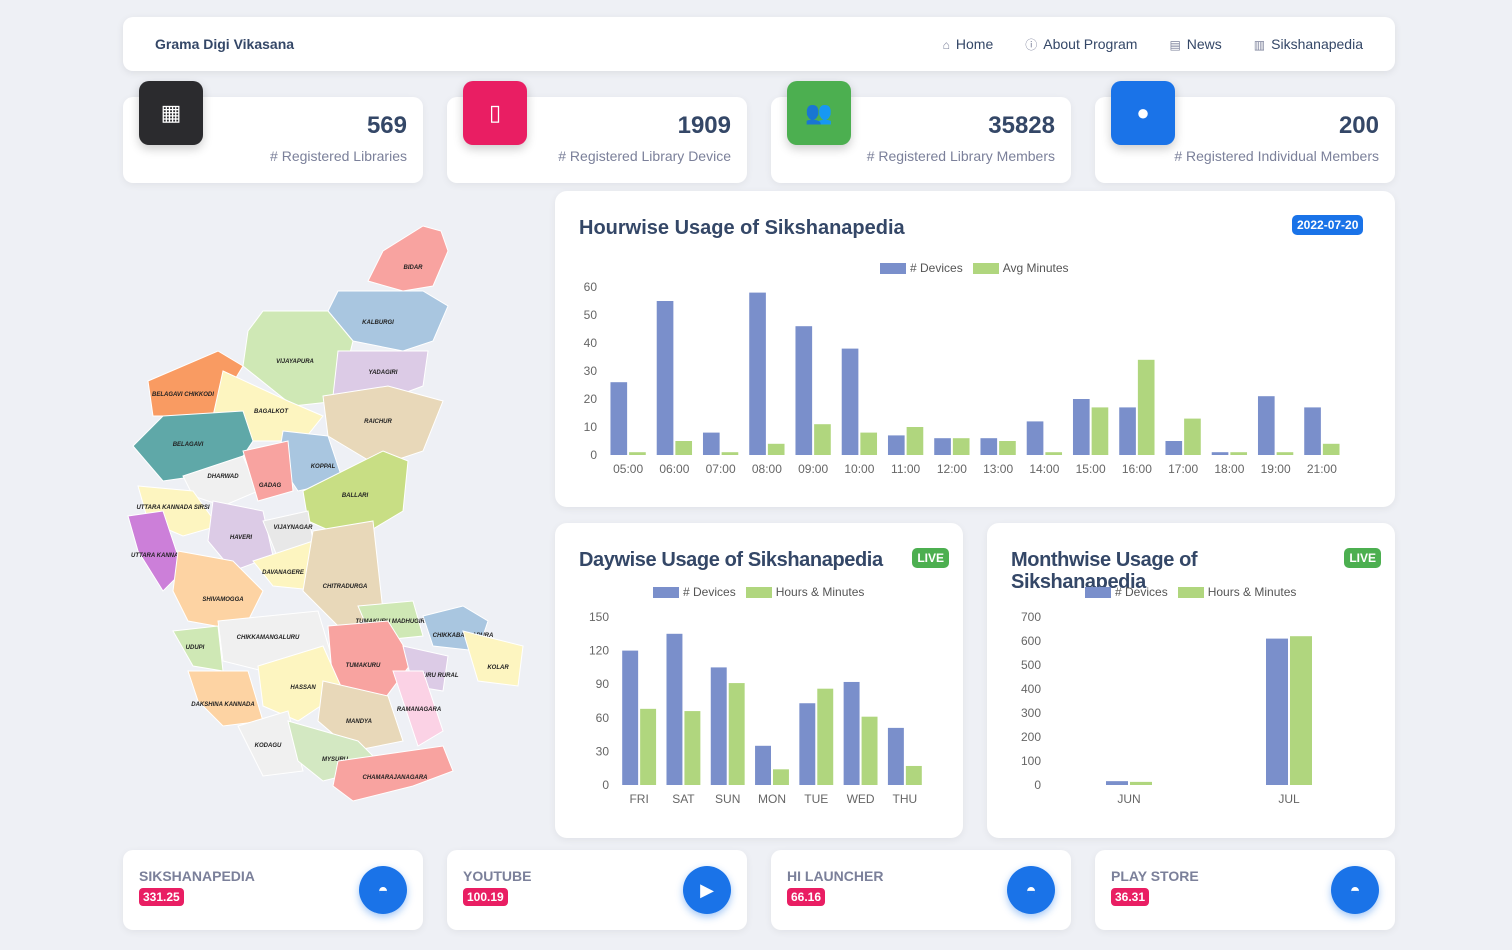 Image resolution: width=1512 pixels, height=950 pixels. I want to click on y-tick-label: 100, so click(1031, 761).